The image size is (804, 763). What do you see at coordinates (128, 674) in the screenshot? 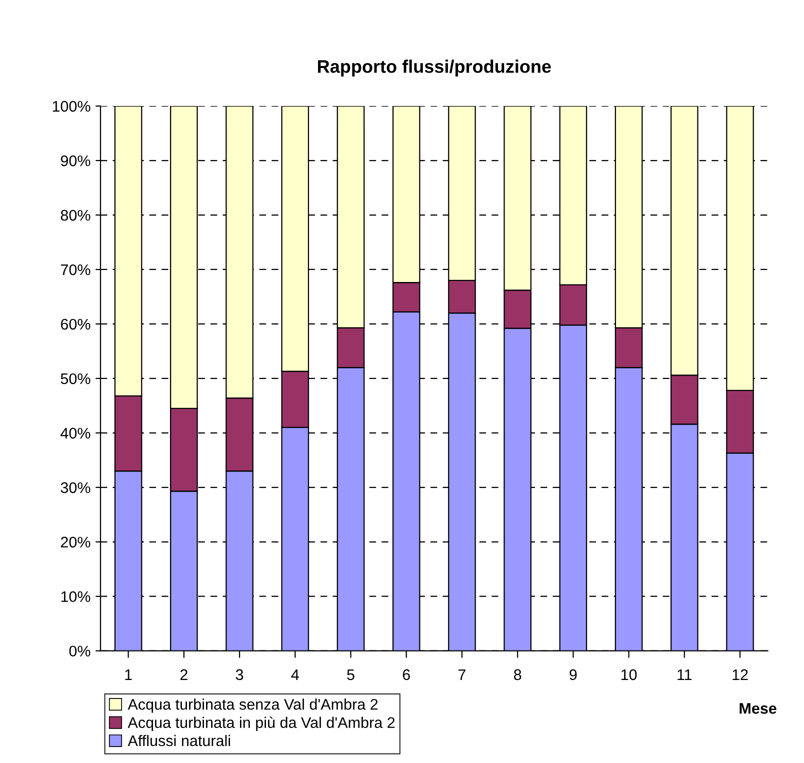
I see `x-tick-label: 1` at bounding box center [128, 674].